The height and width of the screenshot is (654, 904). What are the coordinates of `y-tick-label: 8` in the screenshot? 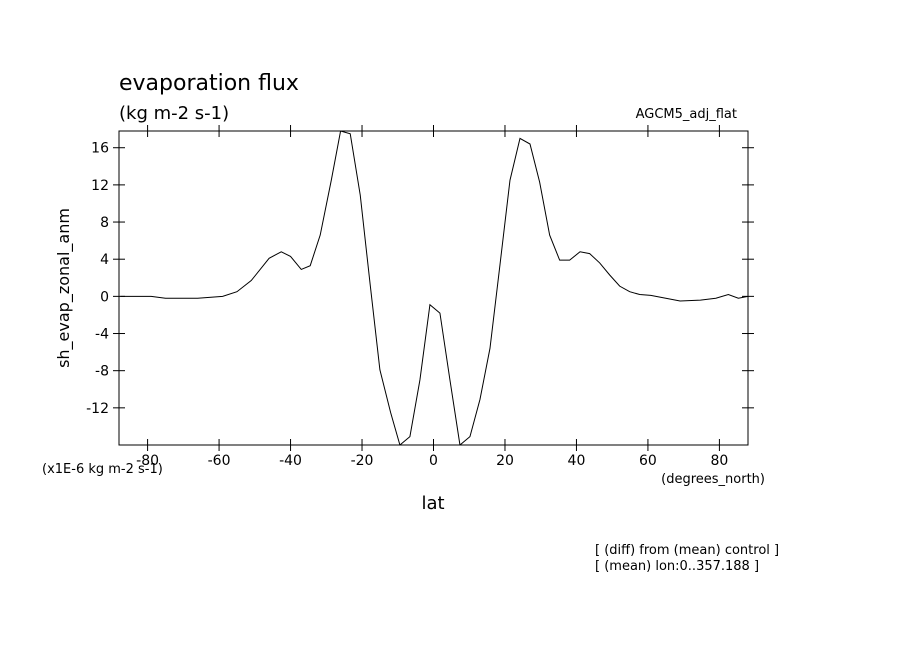 It's located at (104, 223).